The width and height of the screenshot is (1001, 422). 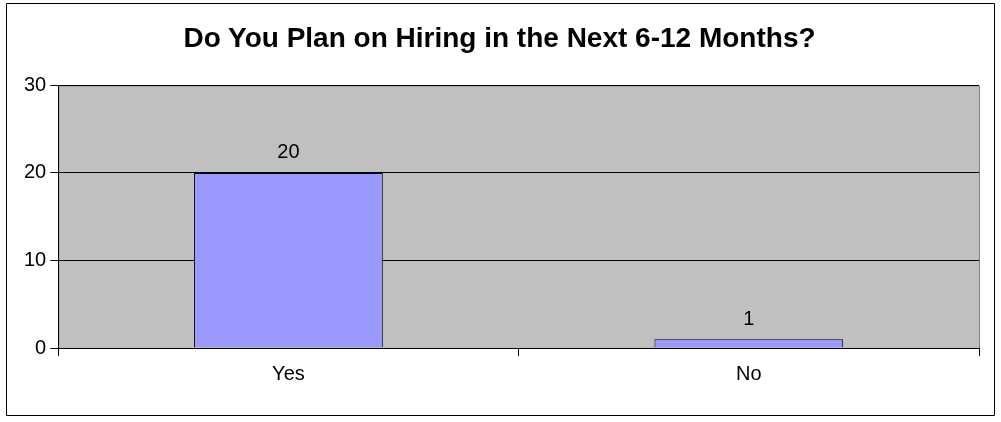 What do you see at coordinates (35, 171) in the screenshot?
I see `y-tick-label: 20` at bounding box center [35, 171].